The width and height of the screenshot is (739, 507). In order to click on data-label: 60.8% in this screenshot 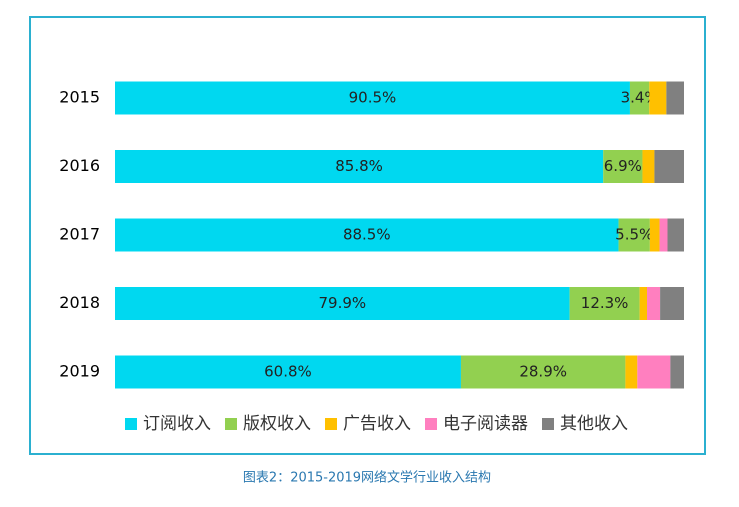, I will do `click(288, 372)`.